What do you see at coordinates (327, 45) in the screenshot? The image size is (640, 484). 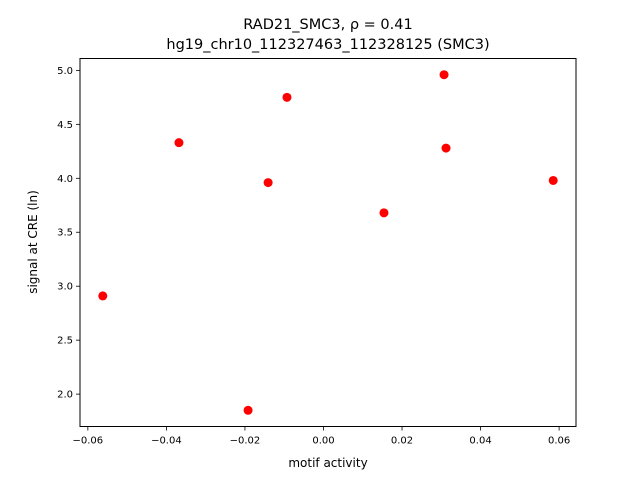 I see `chart-title-line2: hg19_chr10_112327463_112328125 (SMC3)` at bounding box center [327, 45].